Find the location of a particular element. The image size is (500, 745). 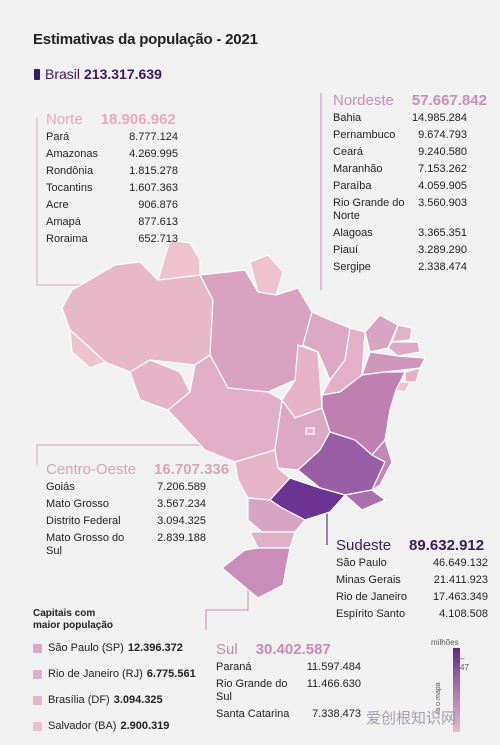

state-name: Bahia is located at coordinates (347, 118).